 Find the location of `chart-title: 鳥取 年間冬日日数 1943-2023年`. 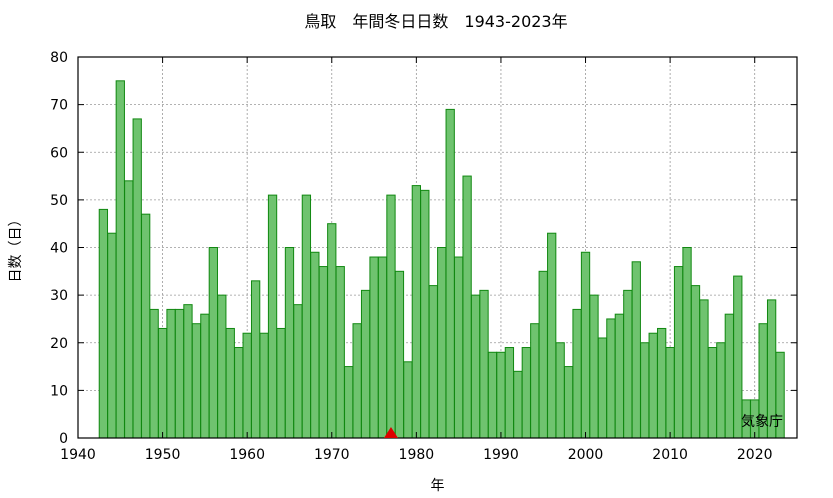

chart-title: 鳥取 年間冬日日数 1943-2023年 is located at coordinates (435, 21).